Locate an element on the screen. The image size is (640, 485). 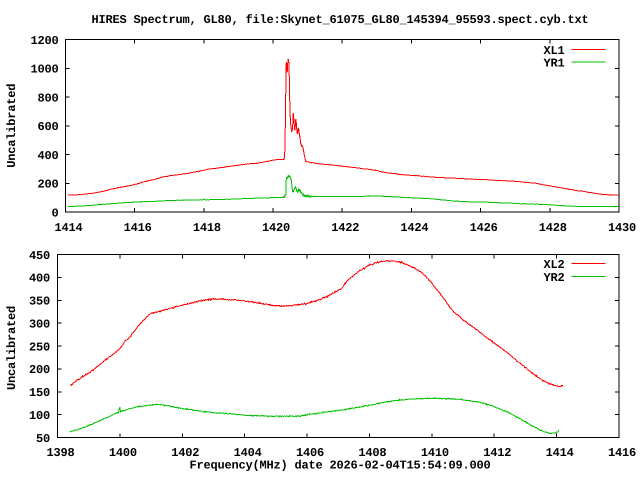
svg-text: 1200 is located at coordinates (44, 41).